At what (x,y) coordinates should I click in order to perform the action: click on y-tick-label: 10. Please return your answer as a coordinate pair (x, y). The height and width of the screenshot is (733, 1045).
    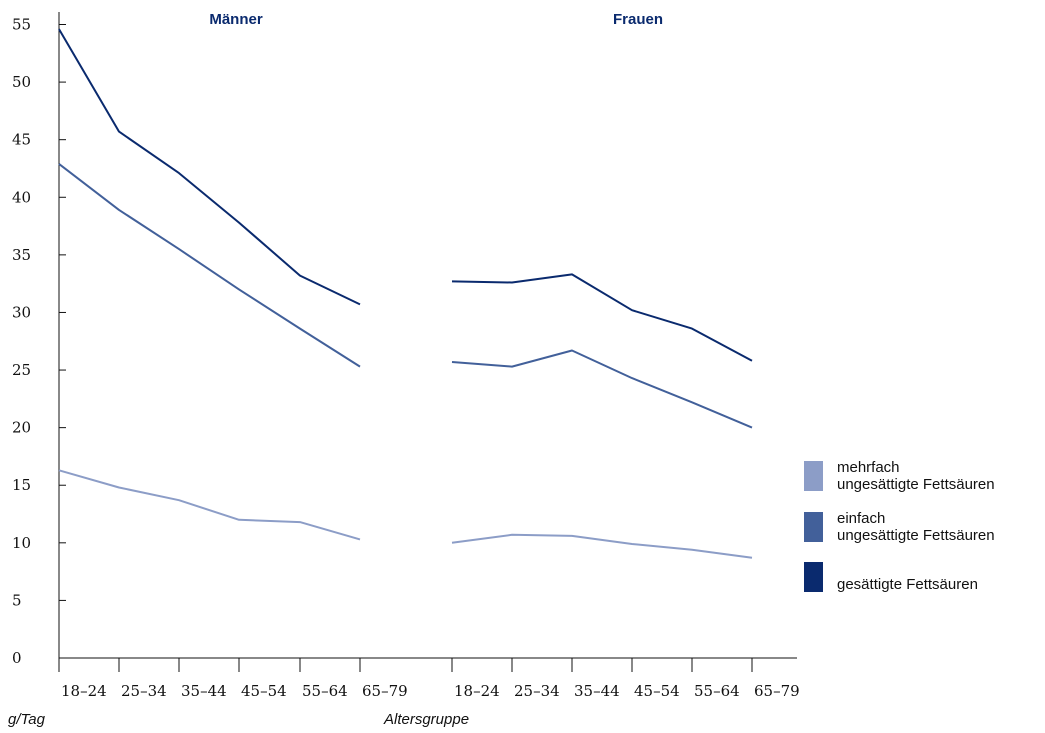
    Looking at the image, I should click on (21, 543).